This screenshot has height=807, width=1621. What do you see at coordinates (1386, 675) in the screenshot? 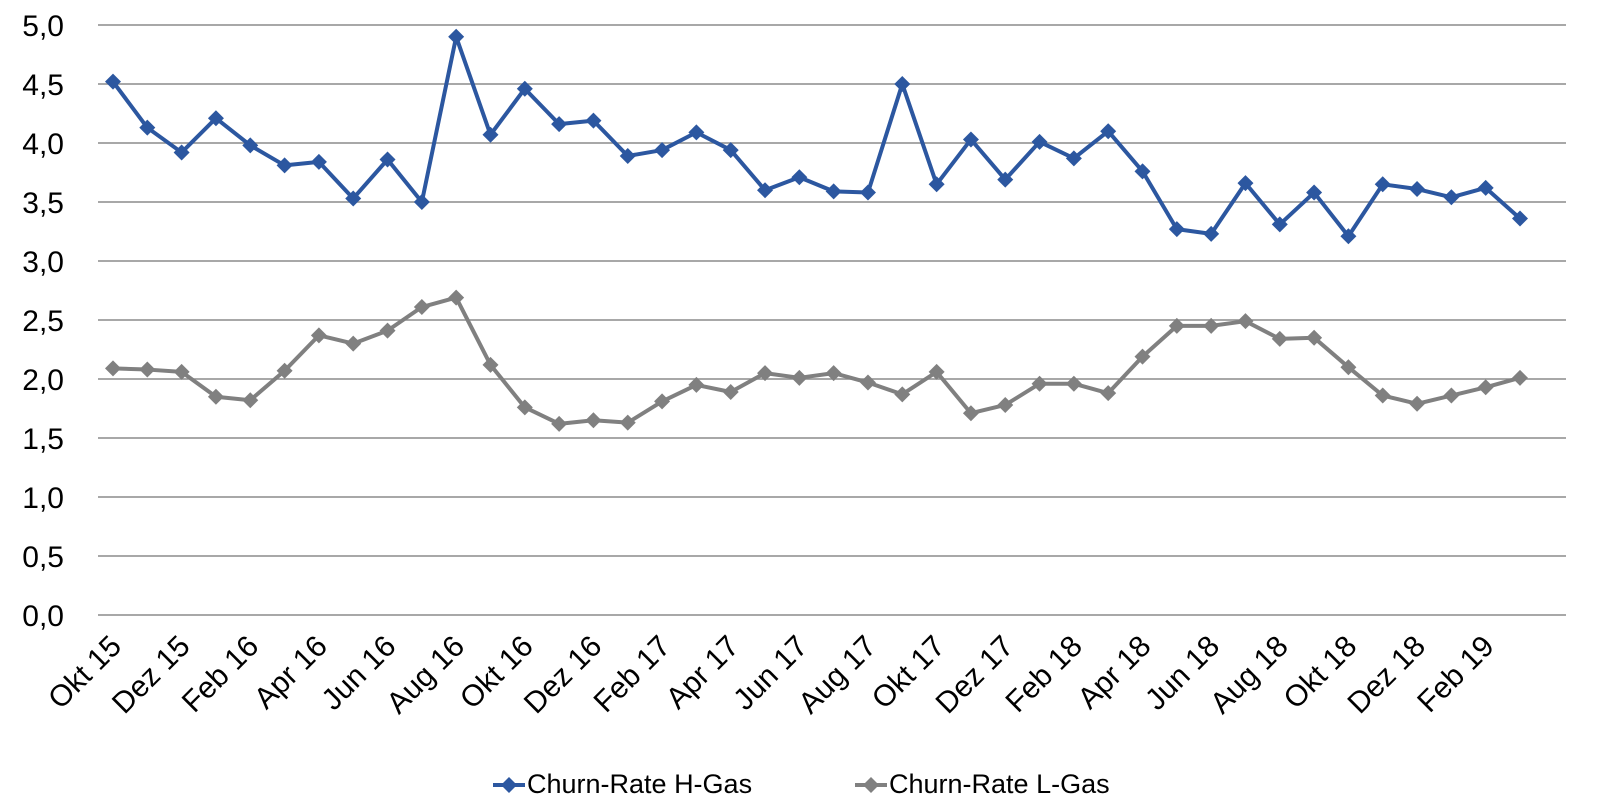
I see `x-tick-label: Dez 18` at bounding box center [1386, 675].